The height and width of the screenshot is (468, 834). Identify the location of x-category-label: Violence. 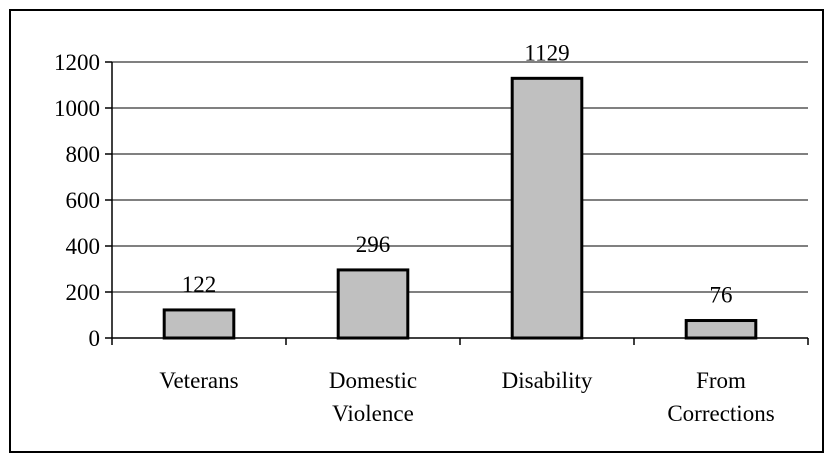
(373, 413).